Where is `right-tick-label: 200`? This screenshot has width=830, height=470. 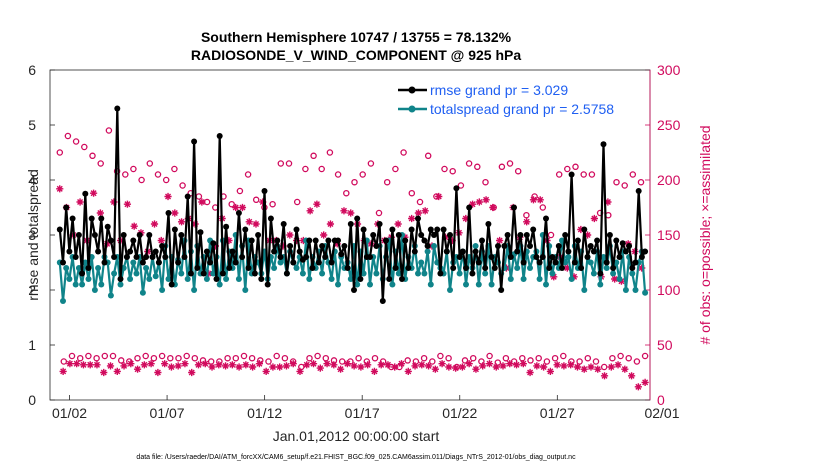 right-tick-label: 200 is located at coordinates (669, 180).